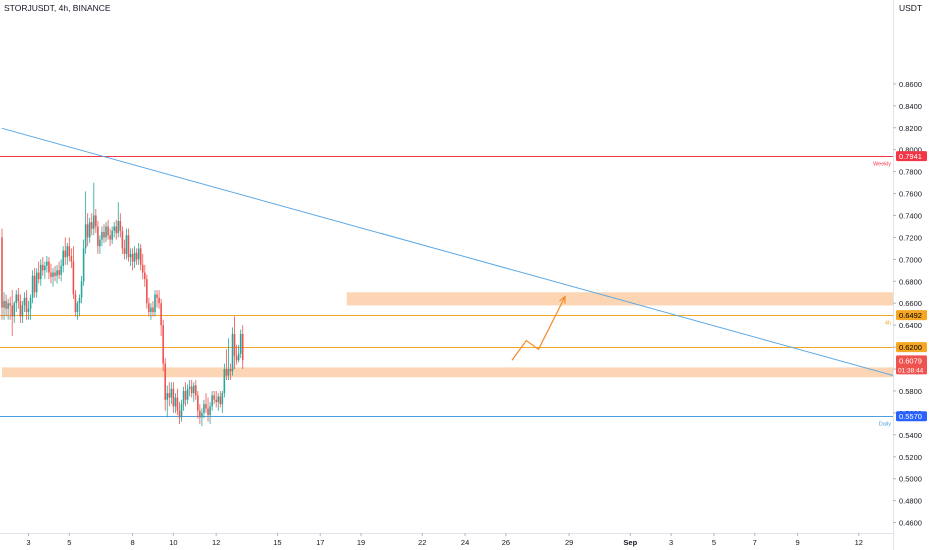 The height and width of the screenshot is (550, 932). I want to click on svg-text: 01:38:44, so click(911, 370).